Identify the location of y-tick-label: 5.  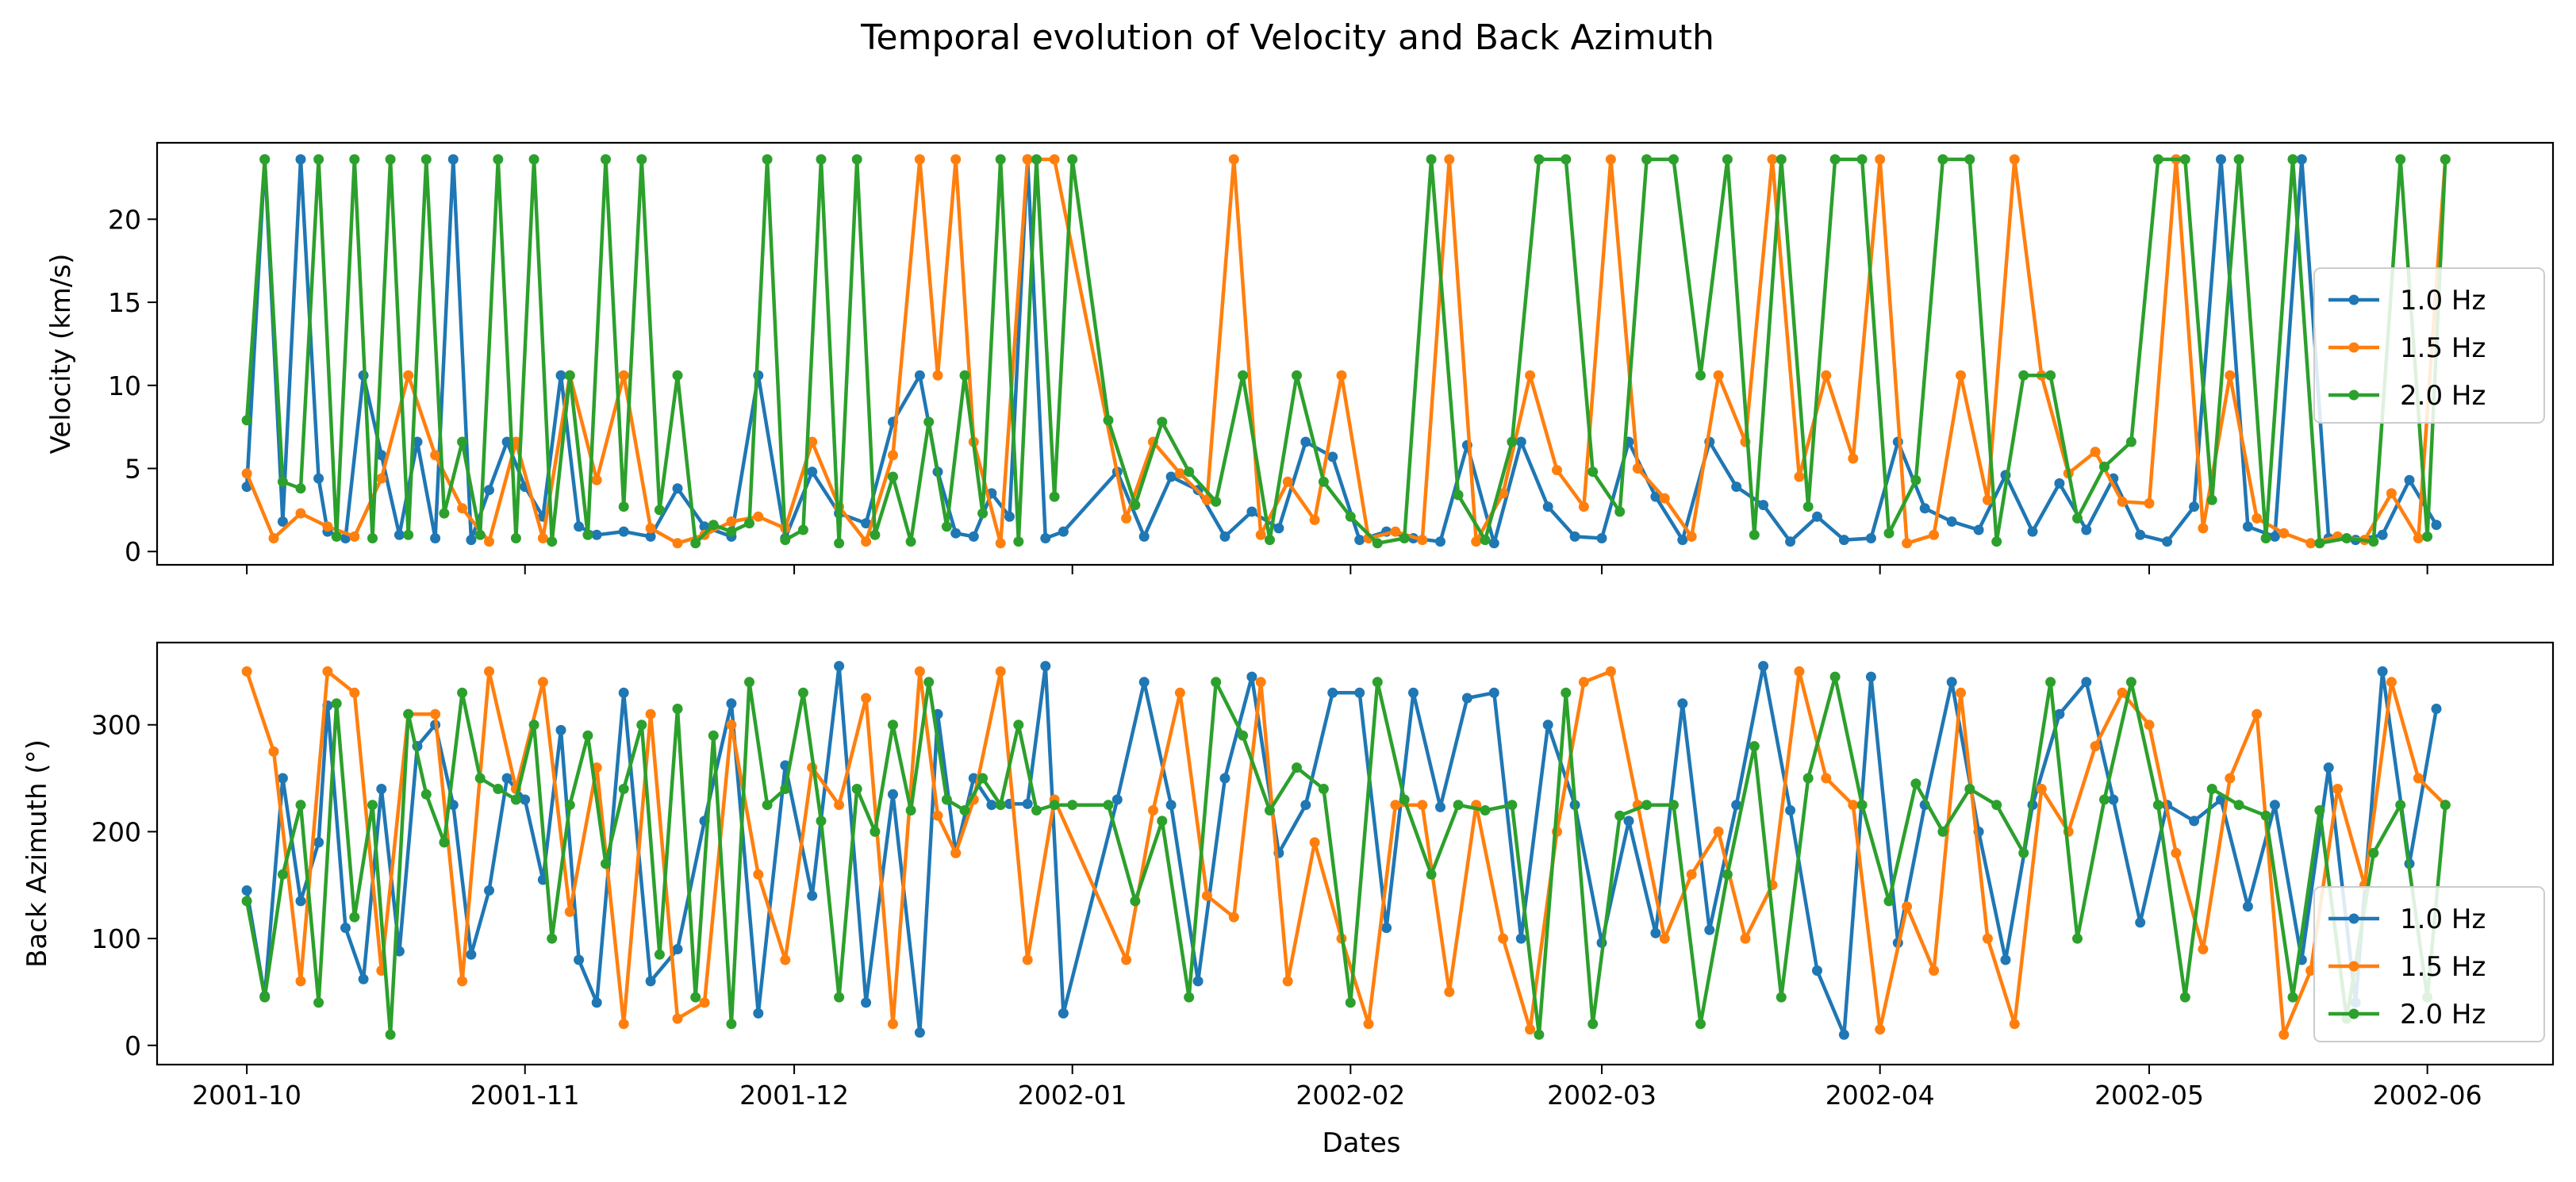
(133, 469).